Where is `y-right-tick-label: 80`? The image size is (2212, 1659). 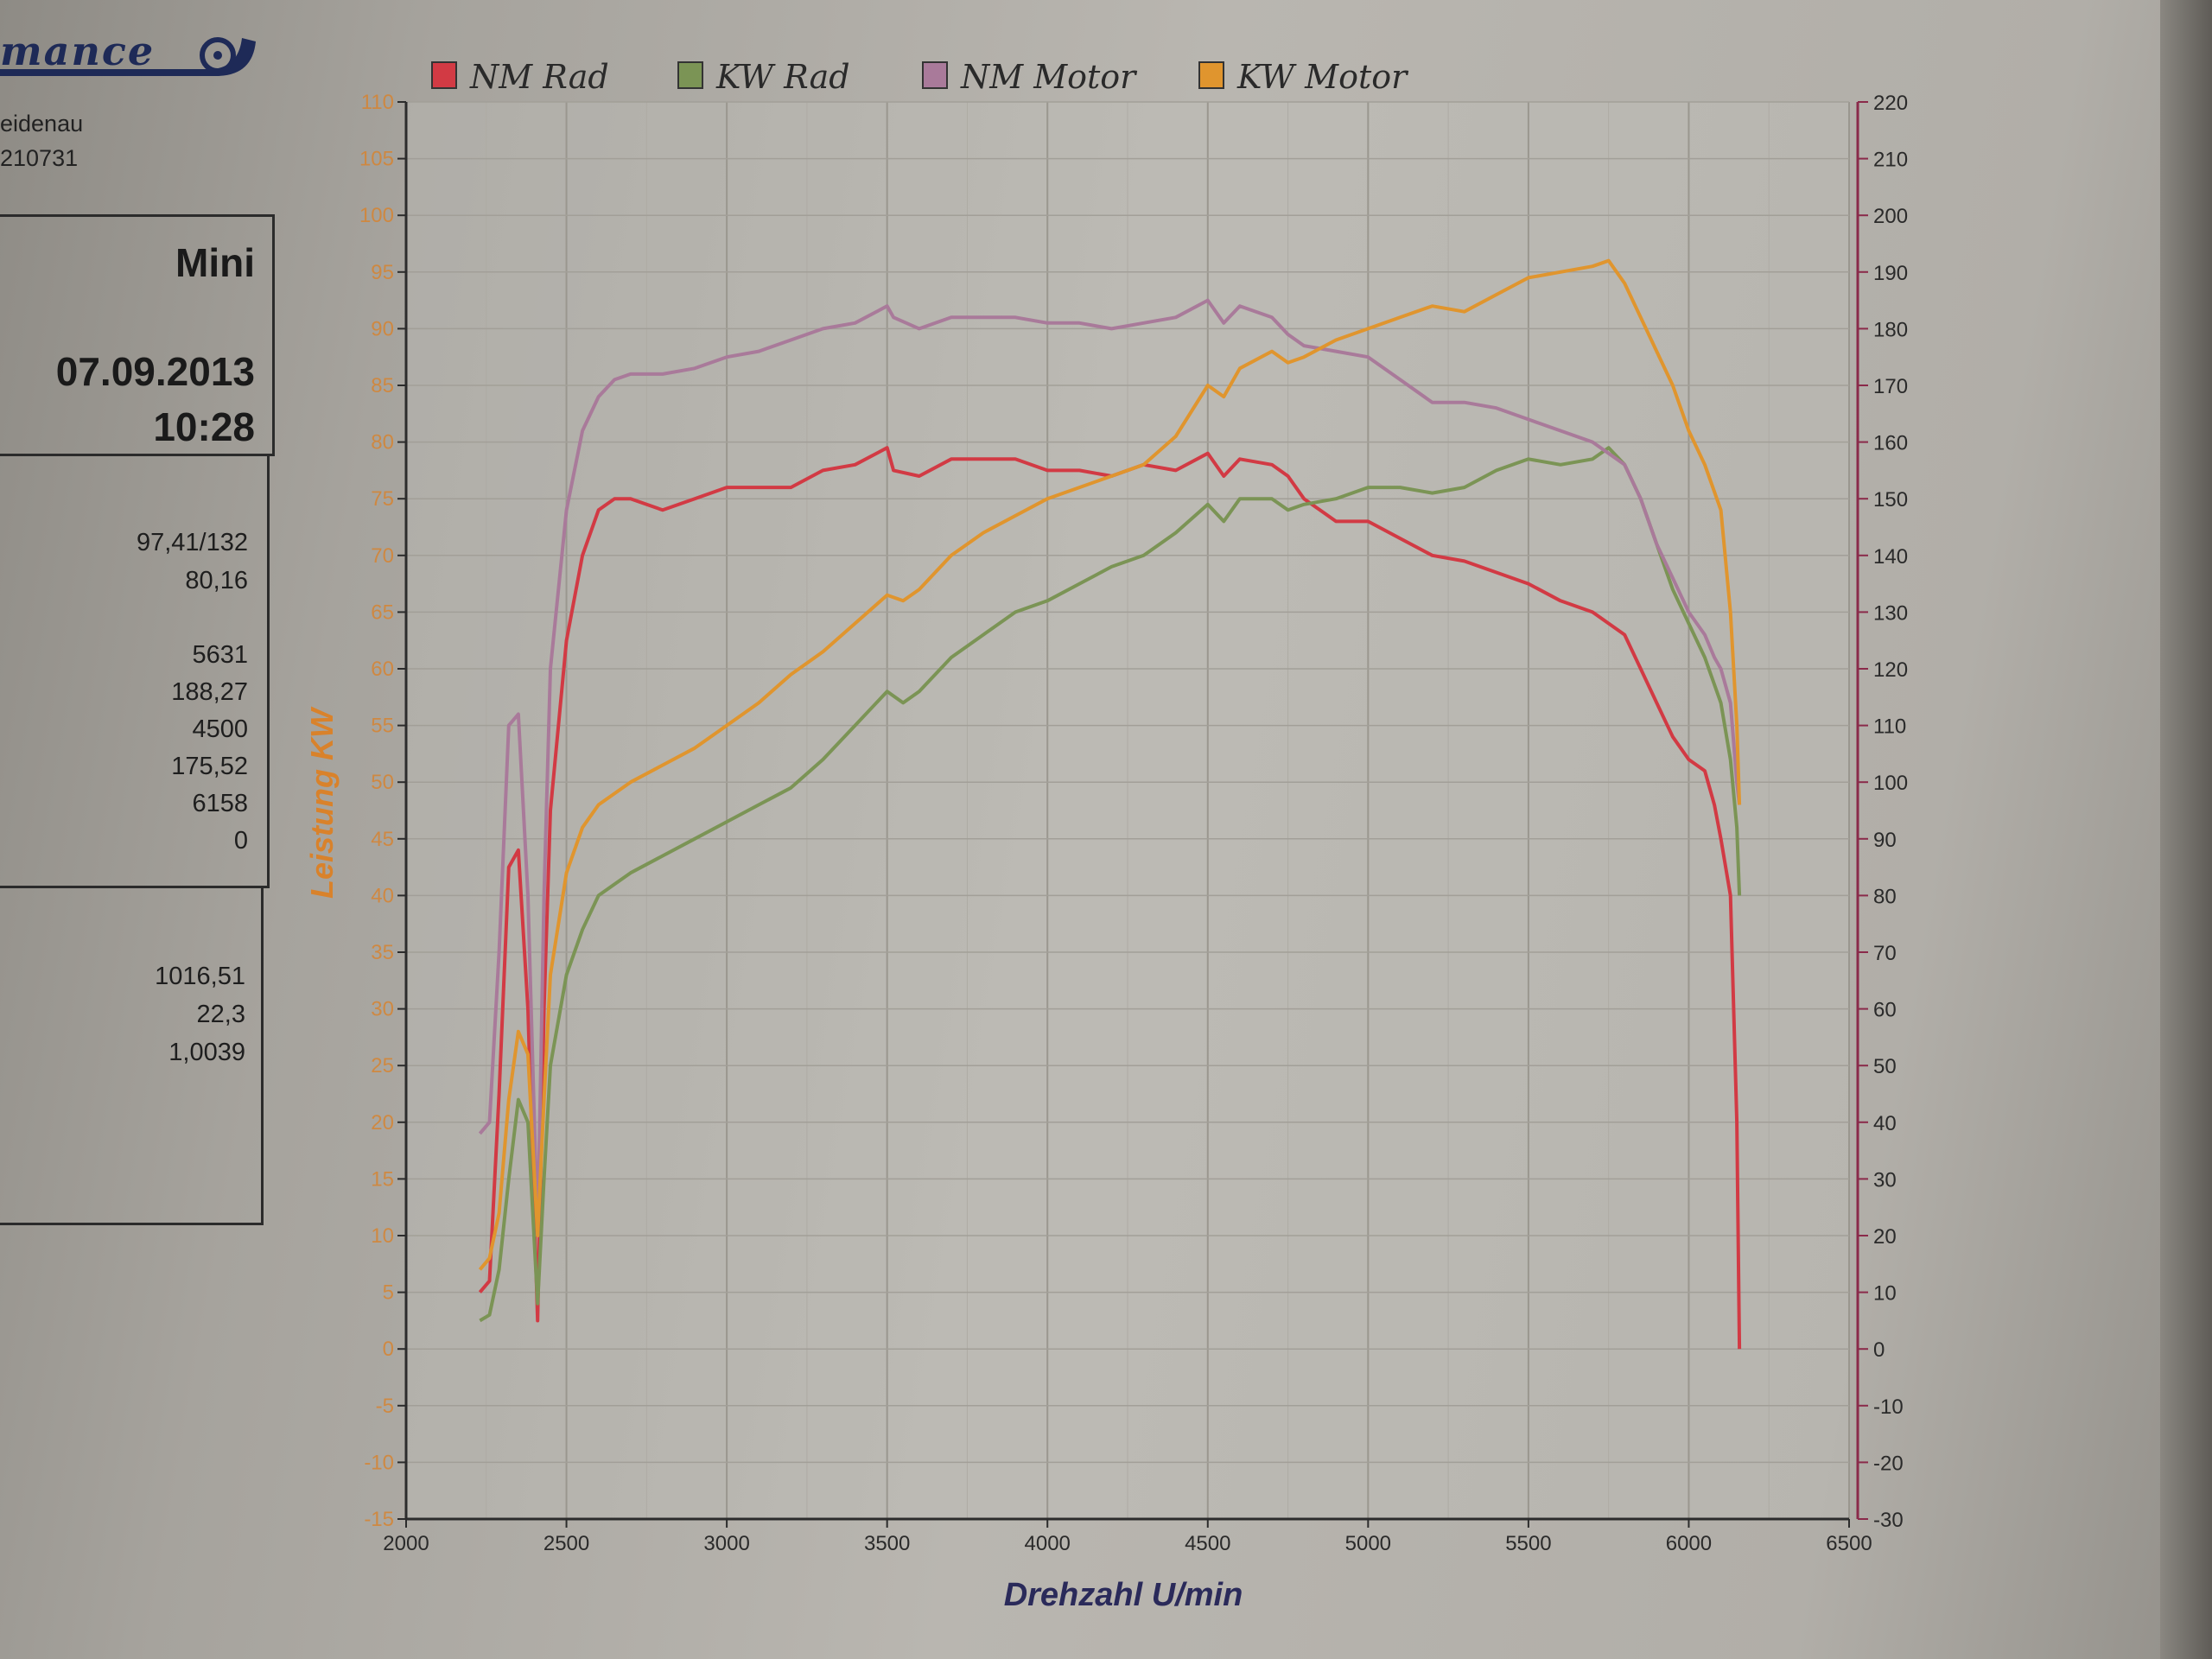 y-right-tick-label: 80 is located at coordinates (1885, 897).